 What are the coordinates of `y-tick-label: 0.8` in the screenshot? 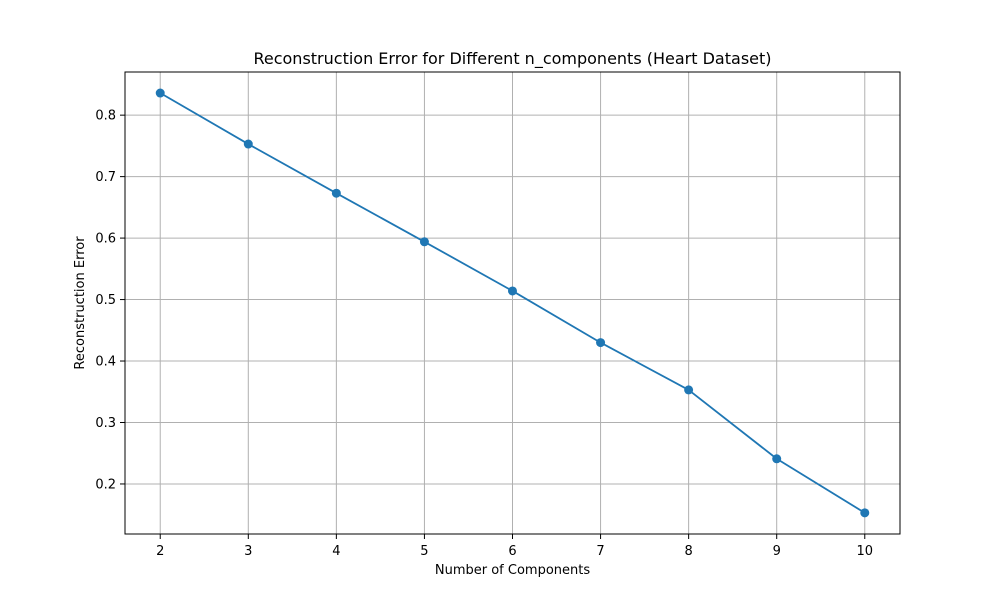 It's located at (105, 116).